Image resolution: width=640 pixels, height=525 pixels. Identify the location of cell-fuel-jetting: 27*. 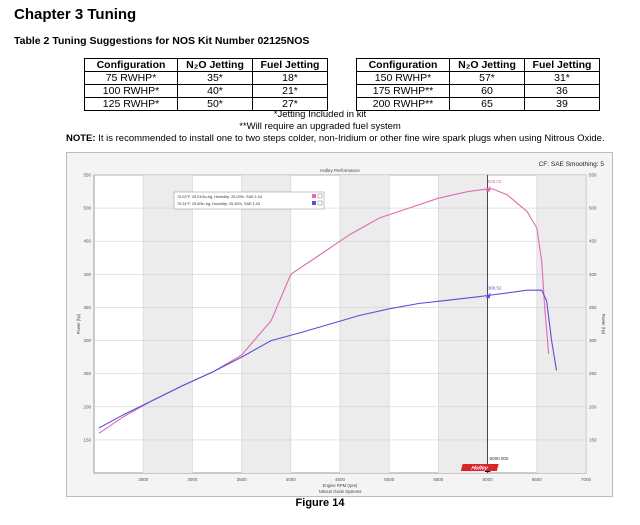
(290, 104).